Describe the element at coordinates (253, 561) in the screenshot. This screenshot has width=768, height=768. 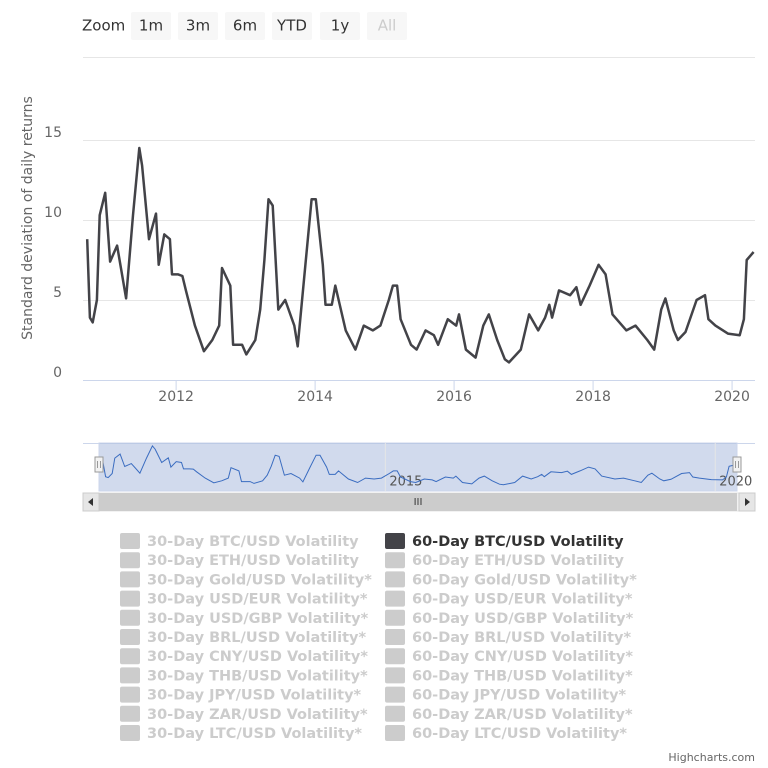
I see `legend-label: 30-Day ETH/USD Volatility` at that location.